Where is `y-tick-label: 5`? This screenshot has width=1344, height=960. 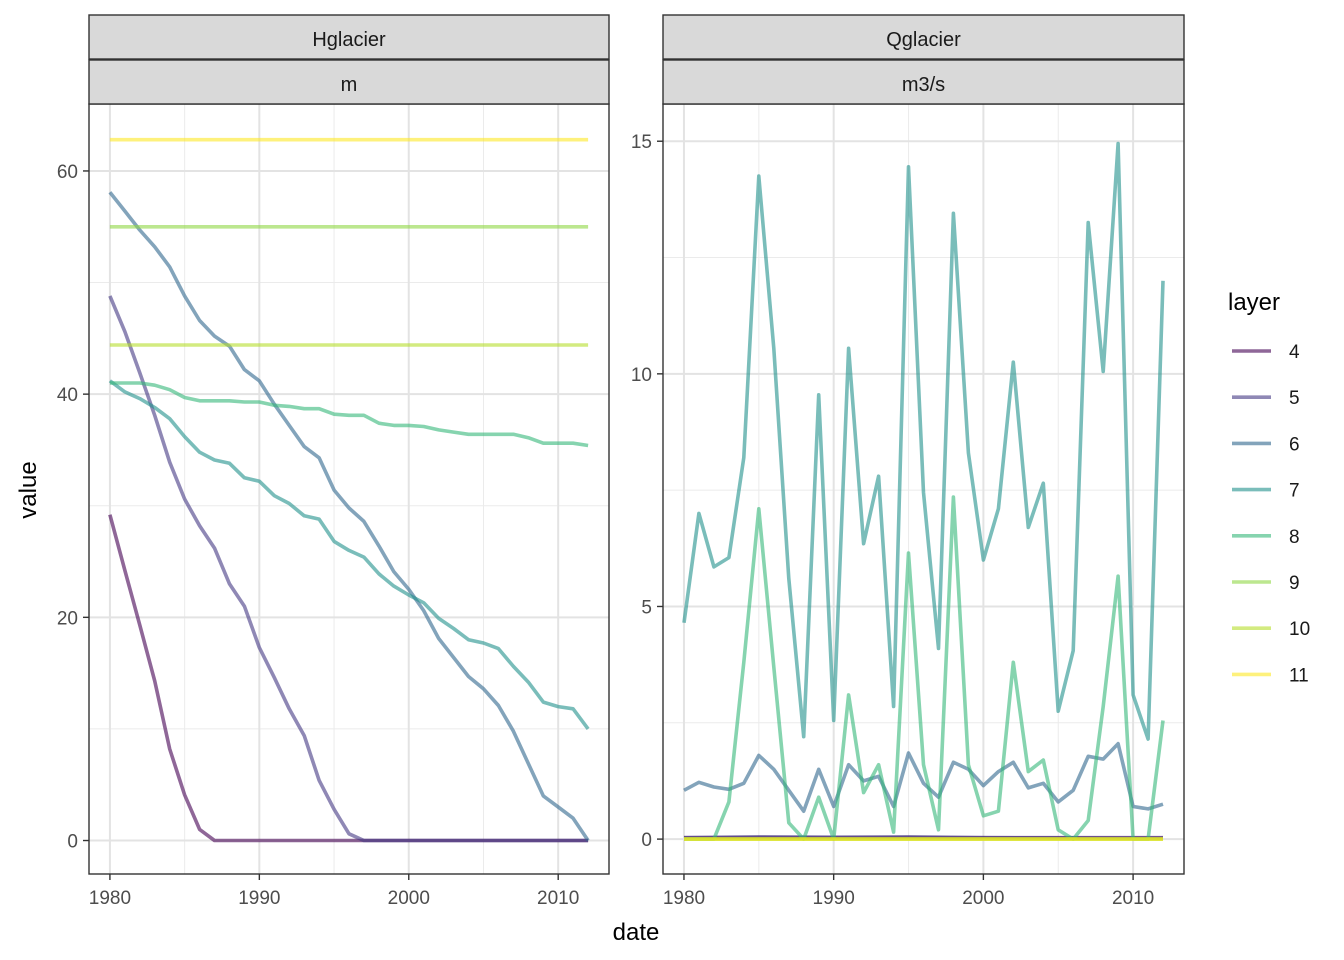
y-tick-label: 5 is located at coordinates (646, 607).